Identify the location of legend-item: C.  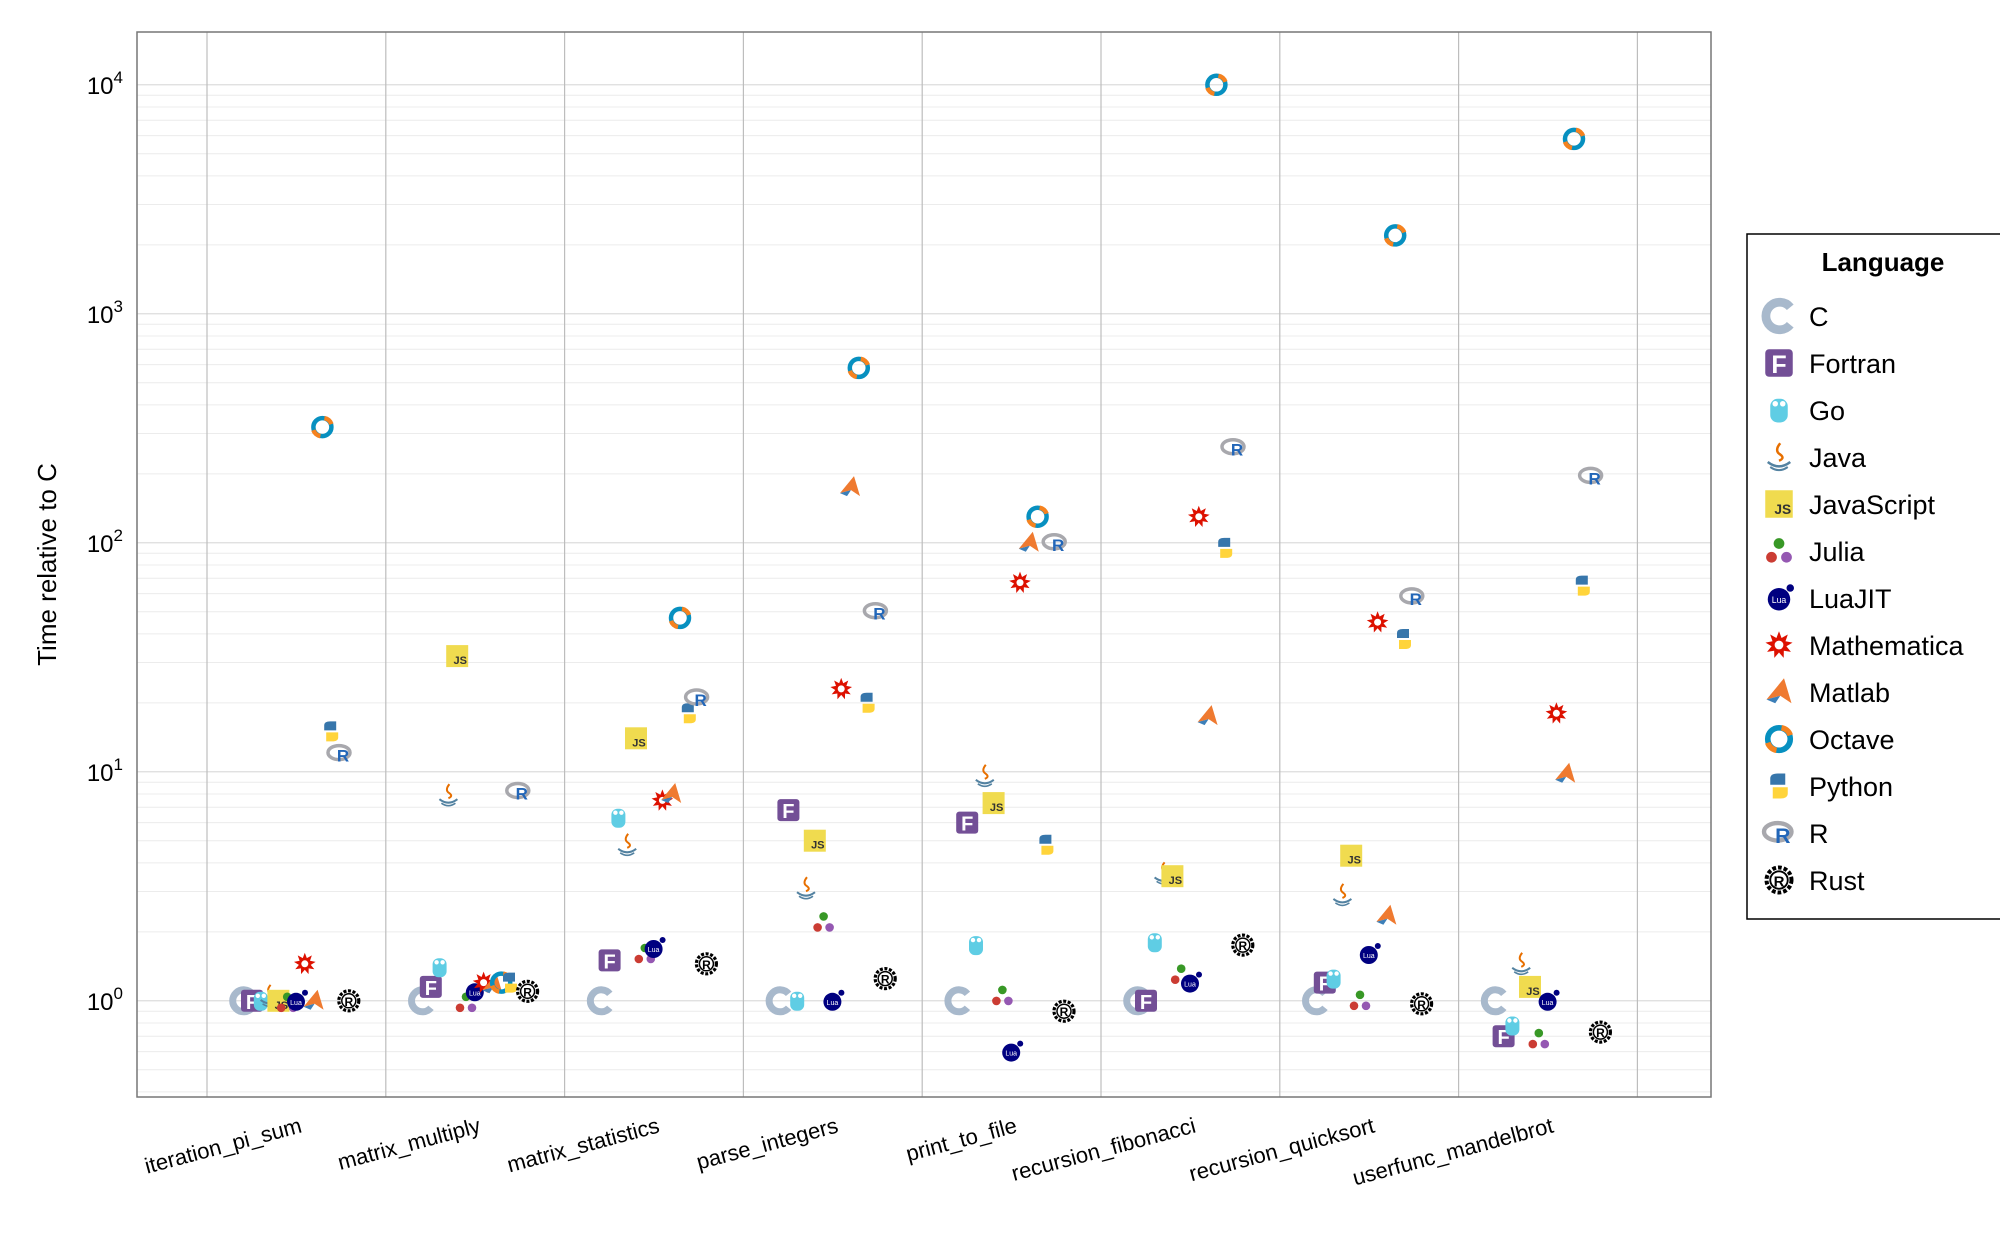
(1795, 316).